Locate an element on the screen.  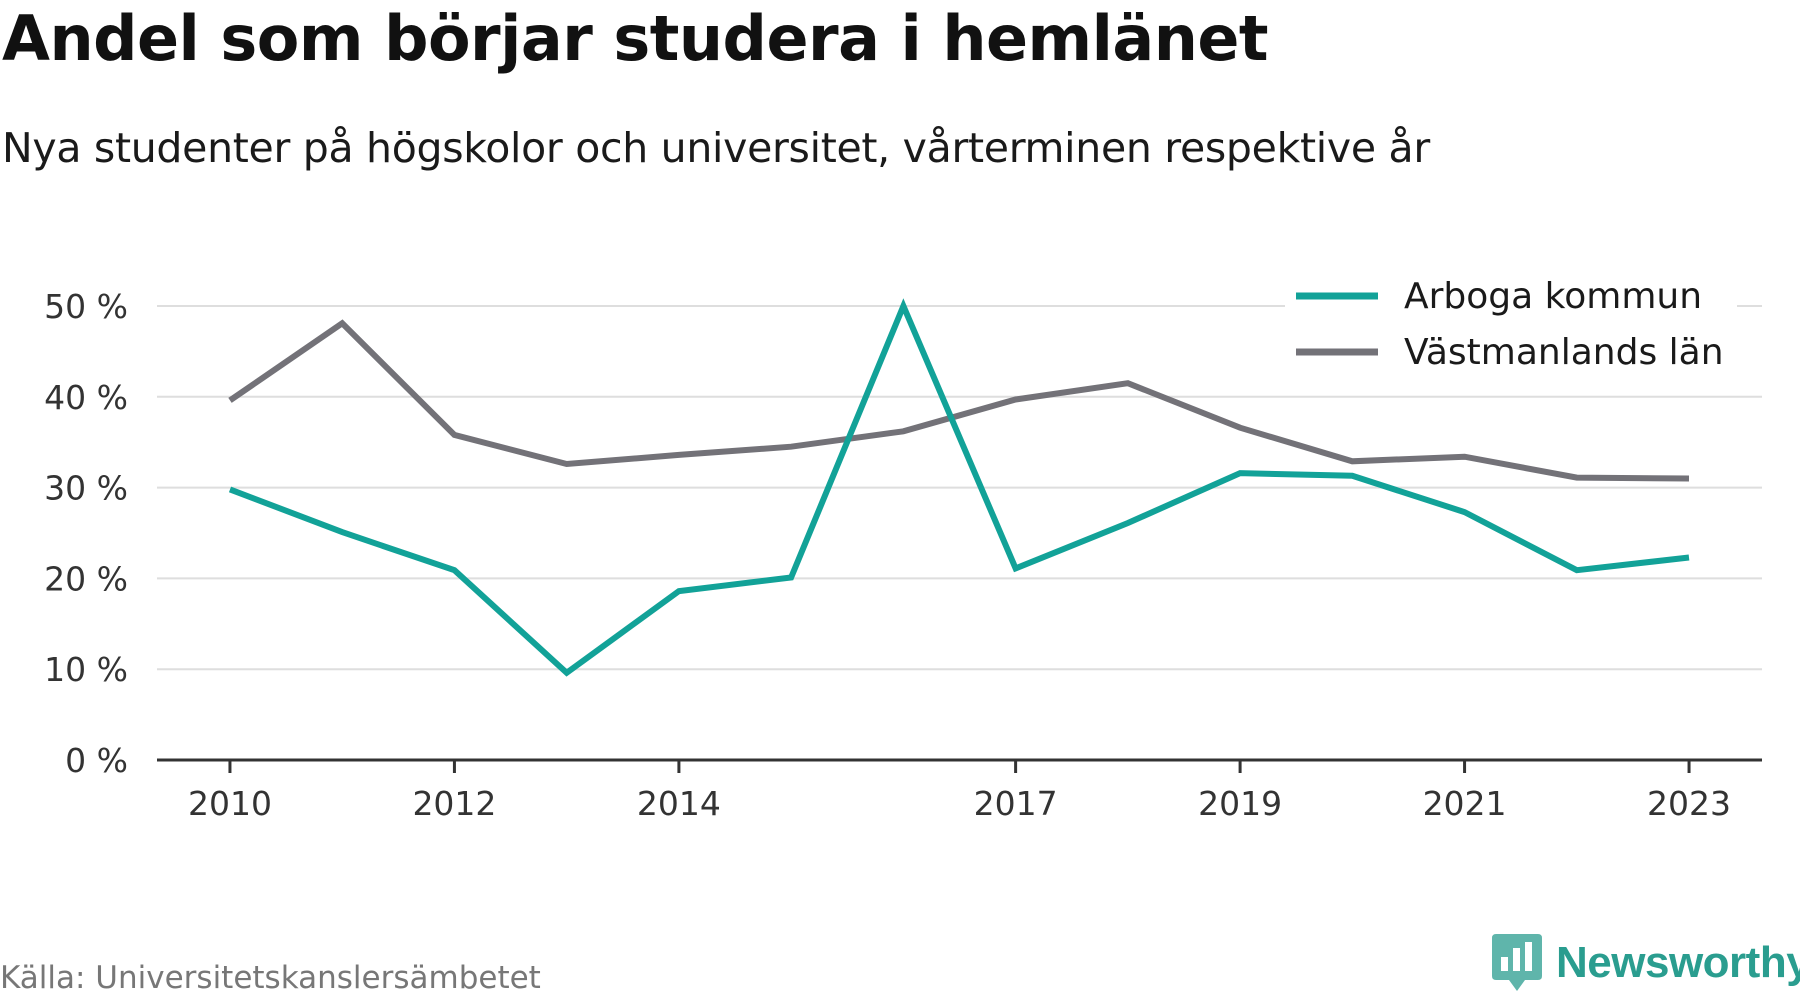
newsworthy-logo-icon is located at coordinates (1517, 962).